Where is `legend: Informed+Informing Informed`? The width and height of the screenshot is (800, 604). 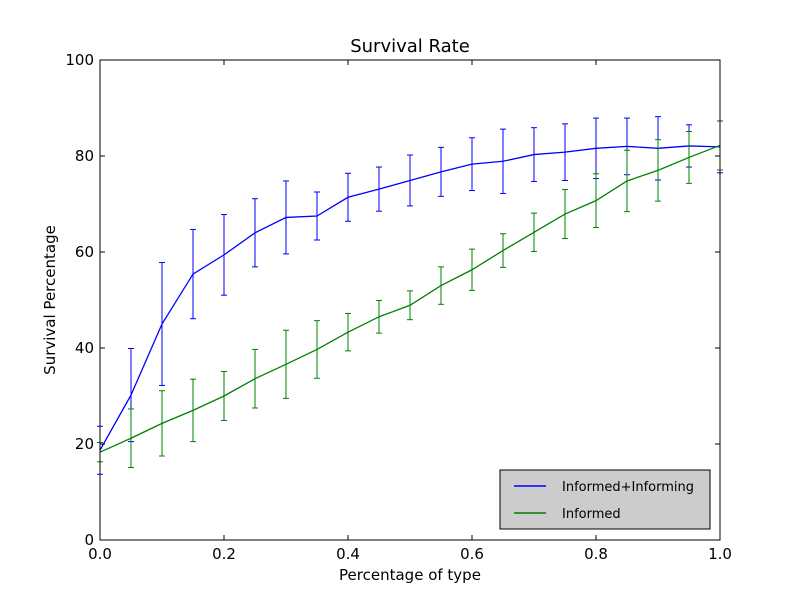
legend: Informed+Informing Informed is located at coordinates (605, 499).